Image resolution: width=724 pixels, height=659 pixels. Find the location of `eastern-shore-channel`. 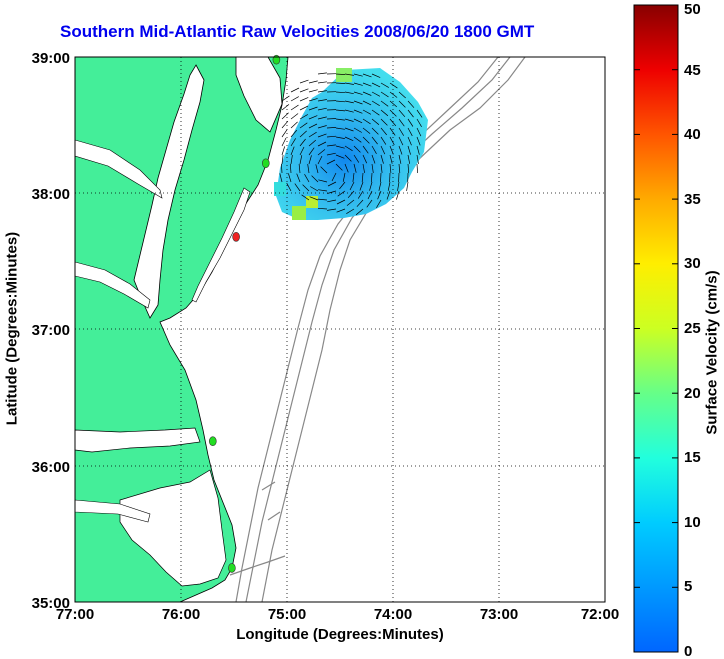

eastern-shore-channel is located at coordinates (221, 245).